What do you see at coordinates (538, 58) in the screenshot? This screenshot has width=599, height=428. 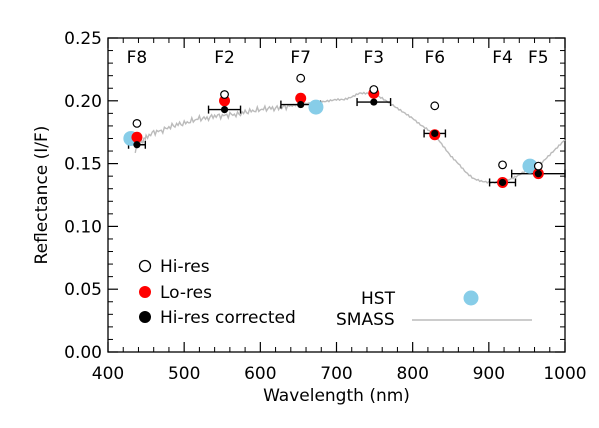 I see `filter-label: F5` at bounding box center [538, 58].